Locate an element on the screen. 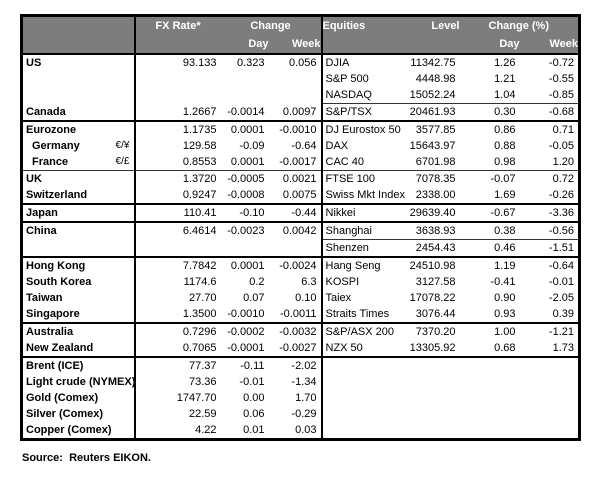 The image size is (600, 479). label-cell: Japan is located at coordinates (66, 212).